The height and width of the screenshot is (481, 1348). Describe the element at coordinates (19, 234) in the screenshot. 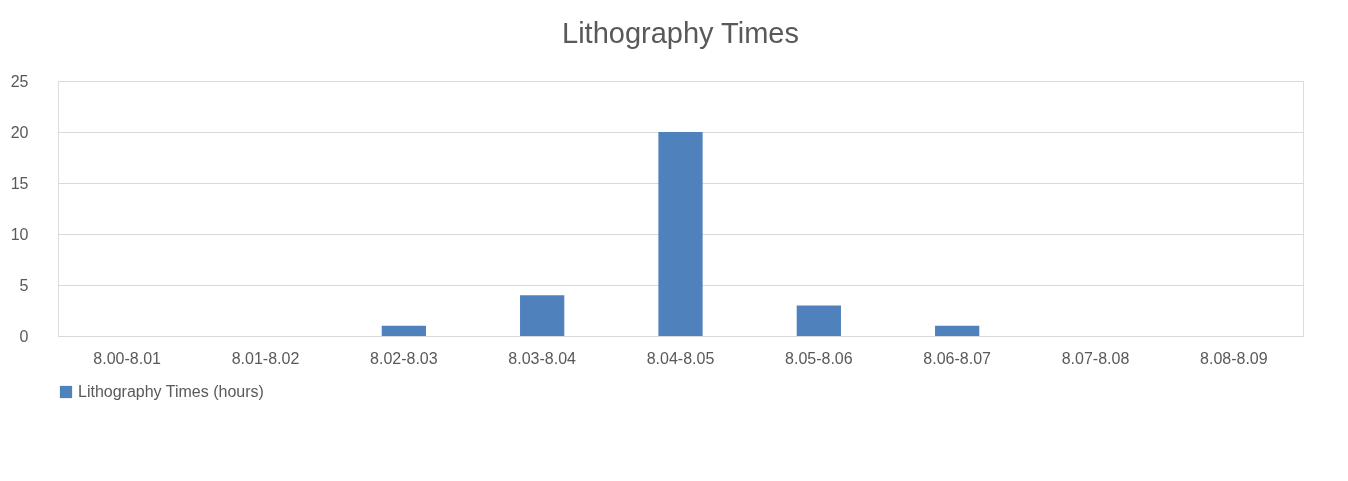

I see `y-tick-label: 10` at that location.